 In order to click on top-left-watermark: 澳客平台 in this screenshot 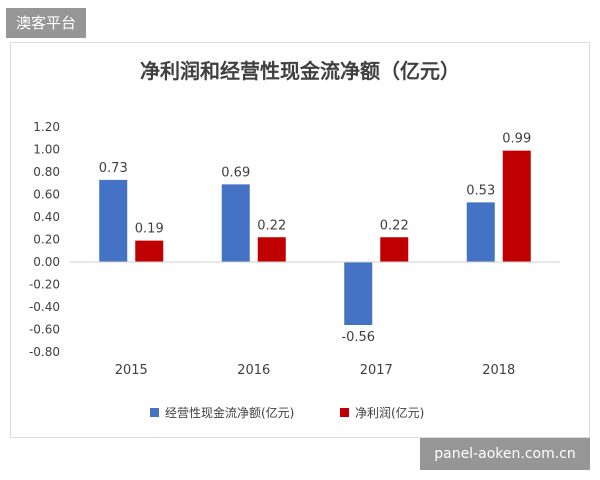, I will do `click(46, 23)`.